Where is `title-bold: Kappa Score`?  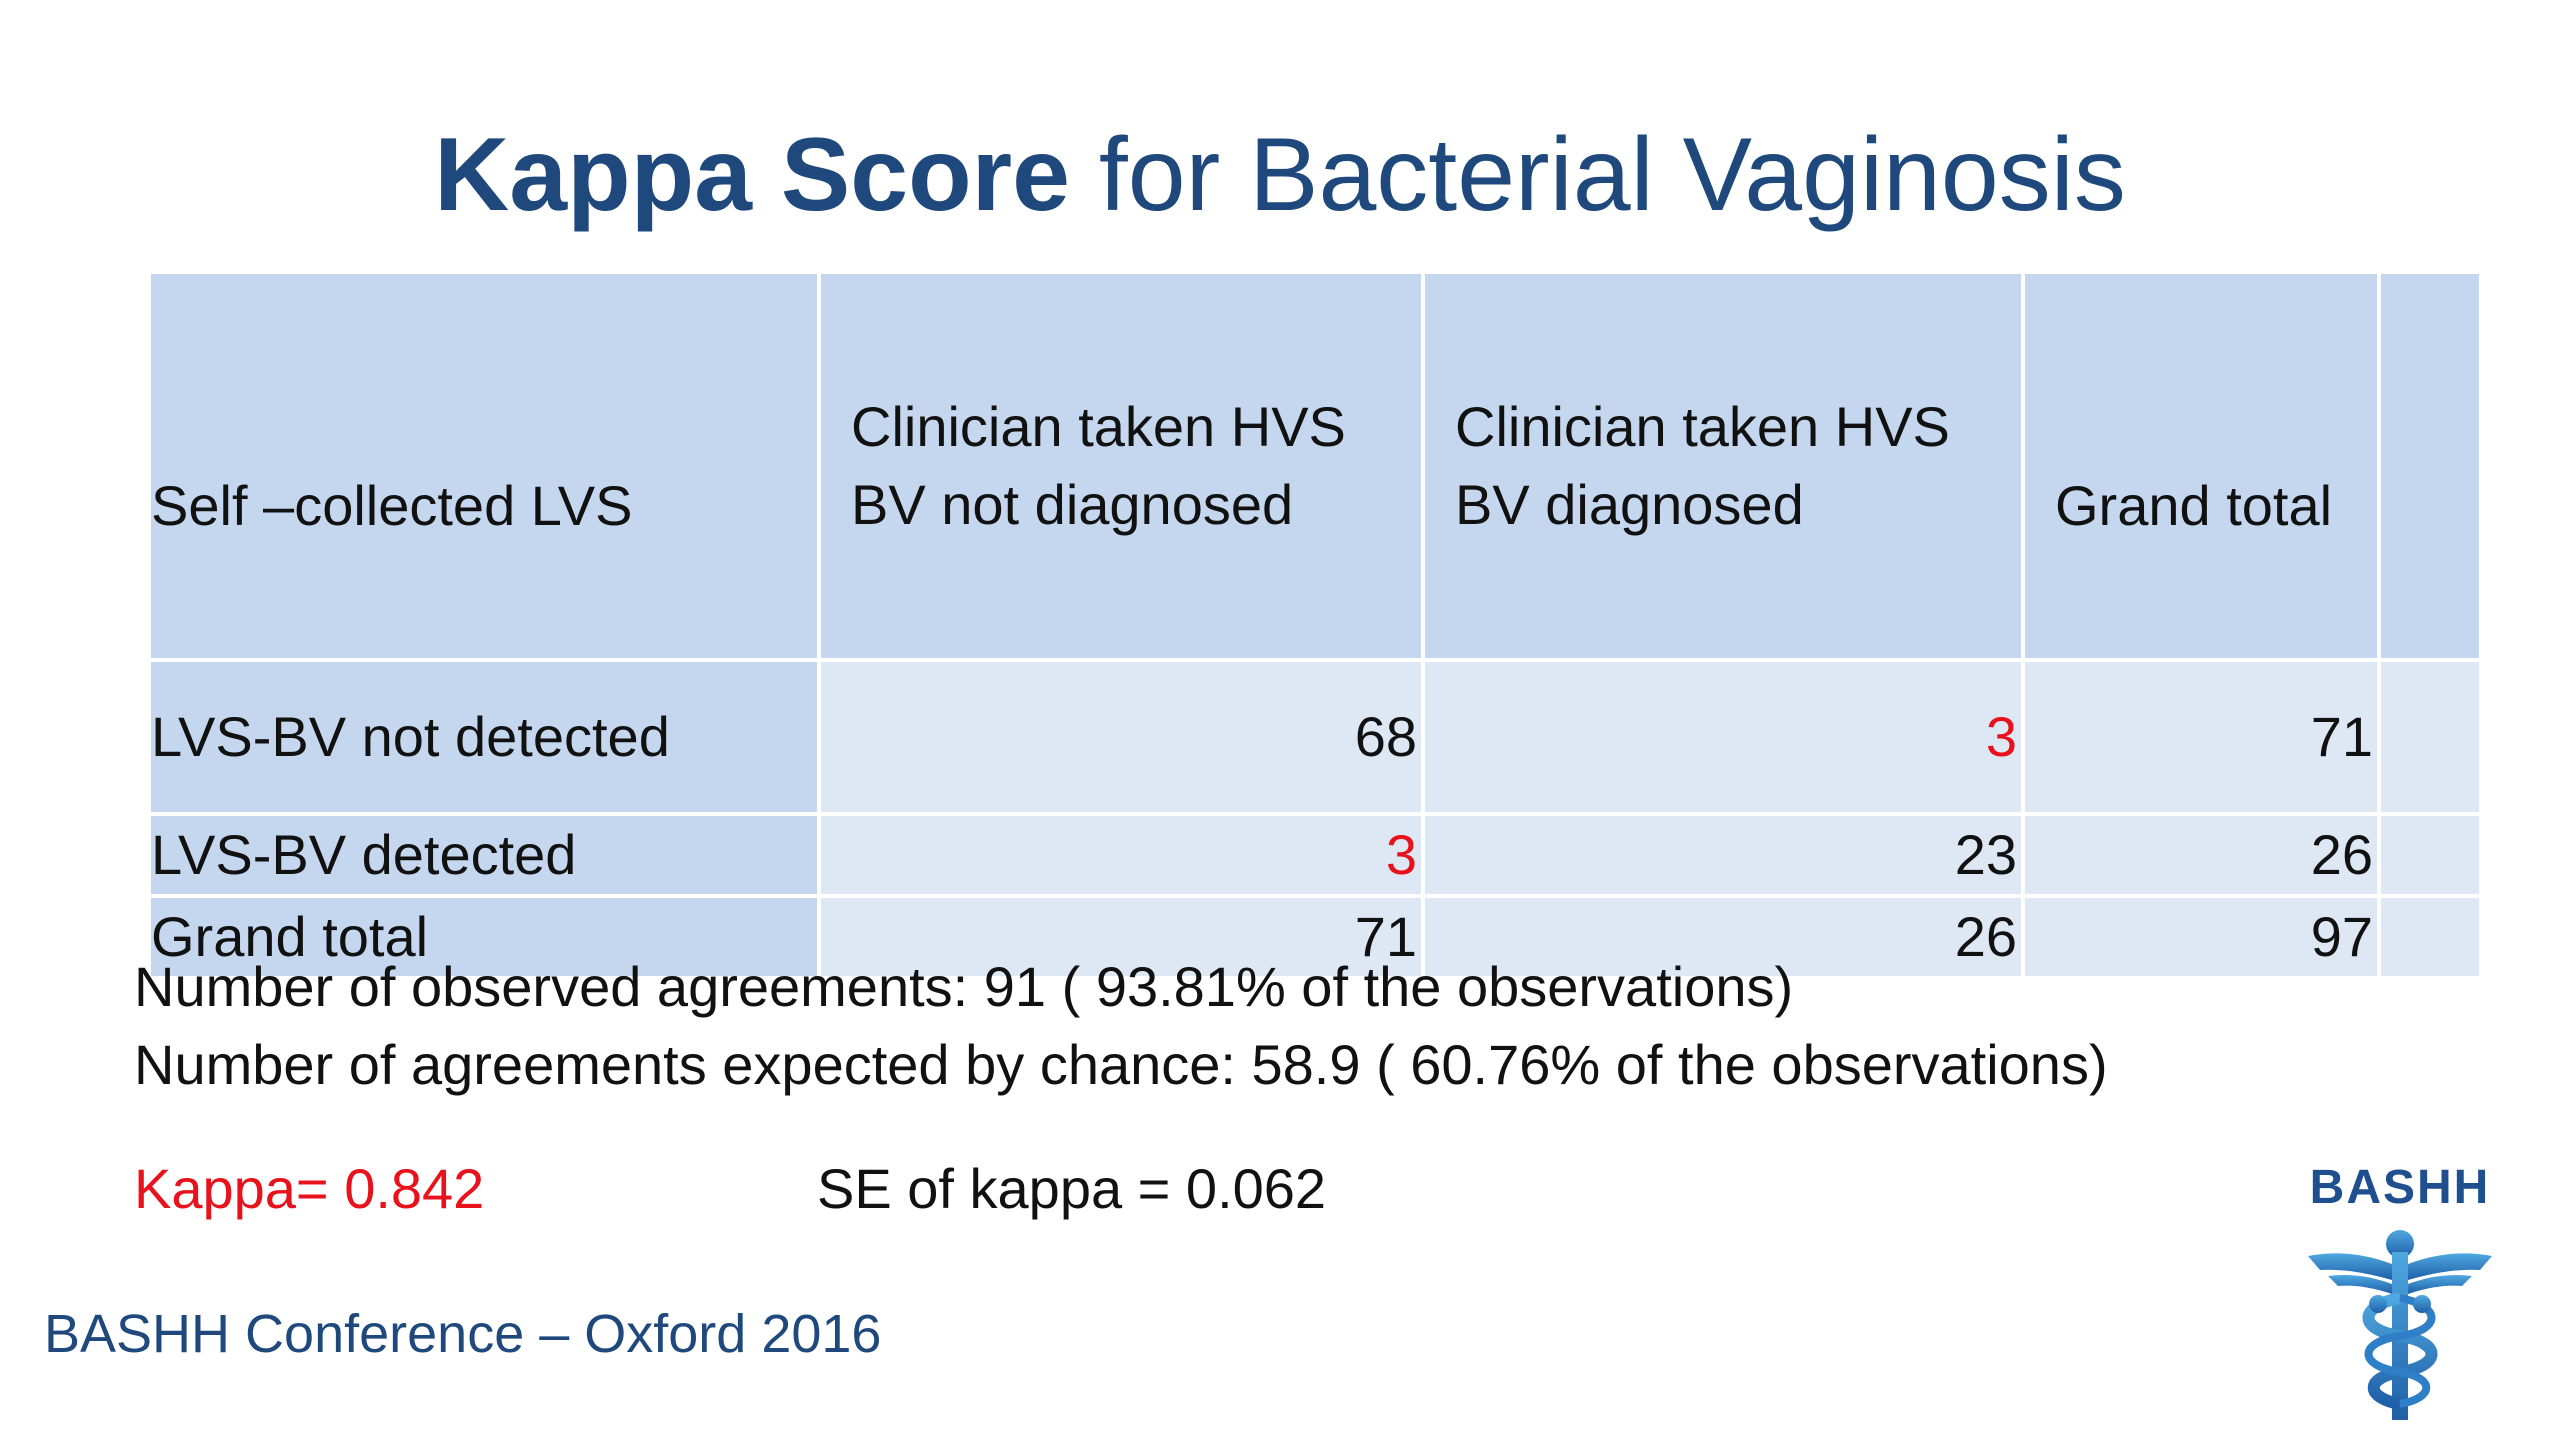
title-bold: Kappa Score is located at coordinates (752, 175).